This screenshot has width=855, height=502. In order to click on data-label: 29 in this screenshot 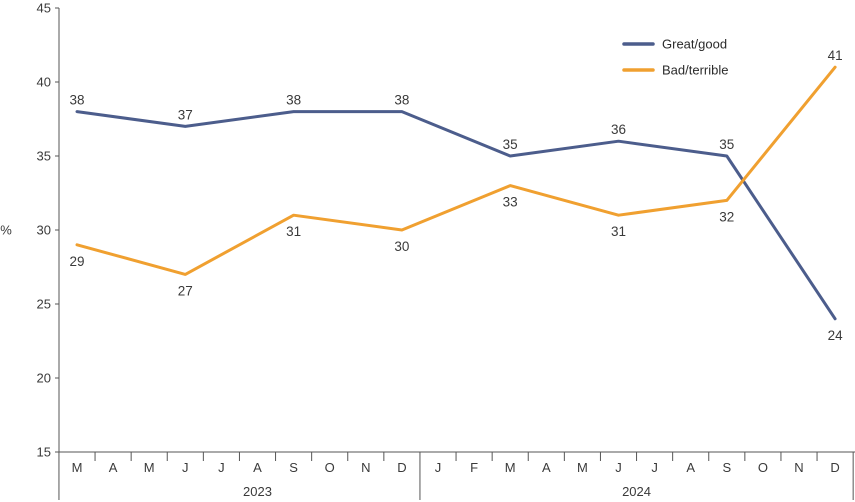, I will do `click(76, 261)`.